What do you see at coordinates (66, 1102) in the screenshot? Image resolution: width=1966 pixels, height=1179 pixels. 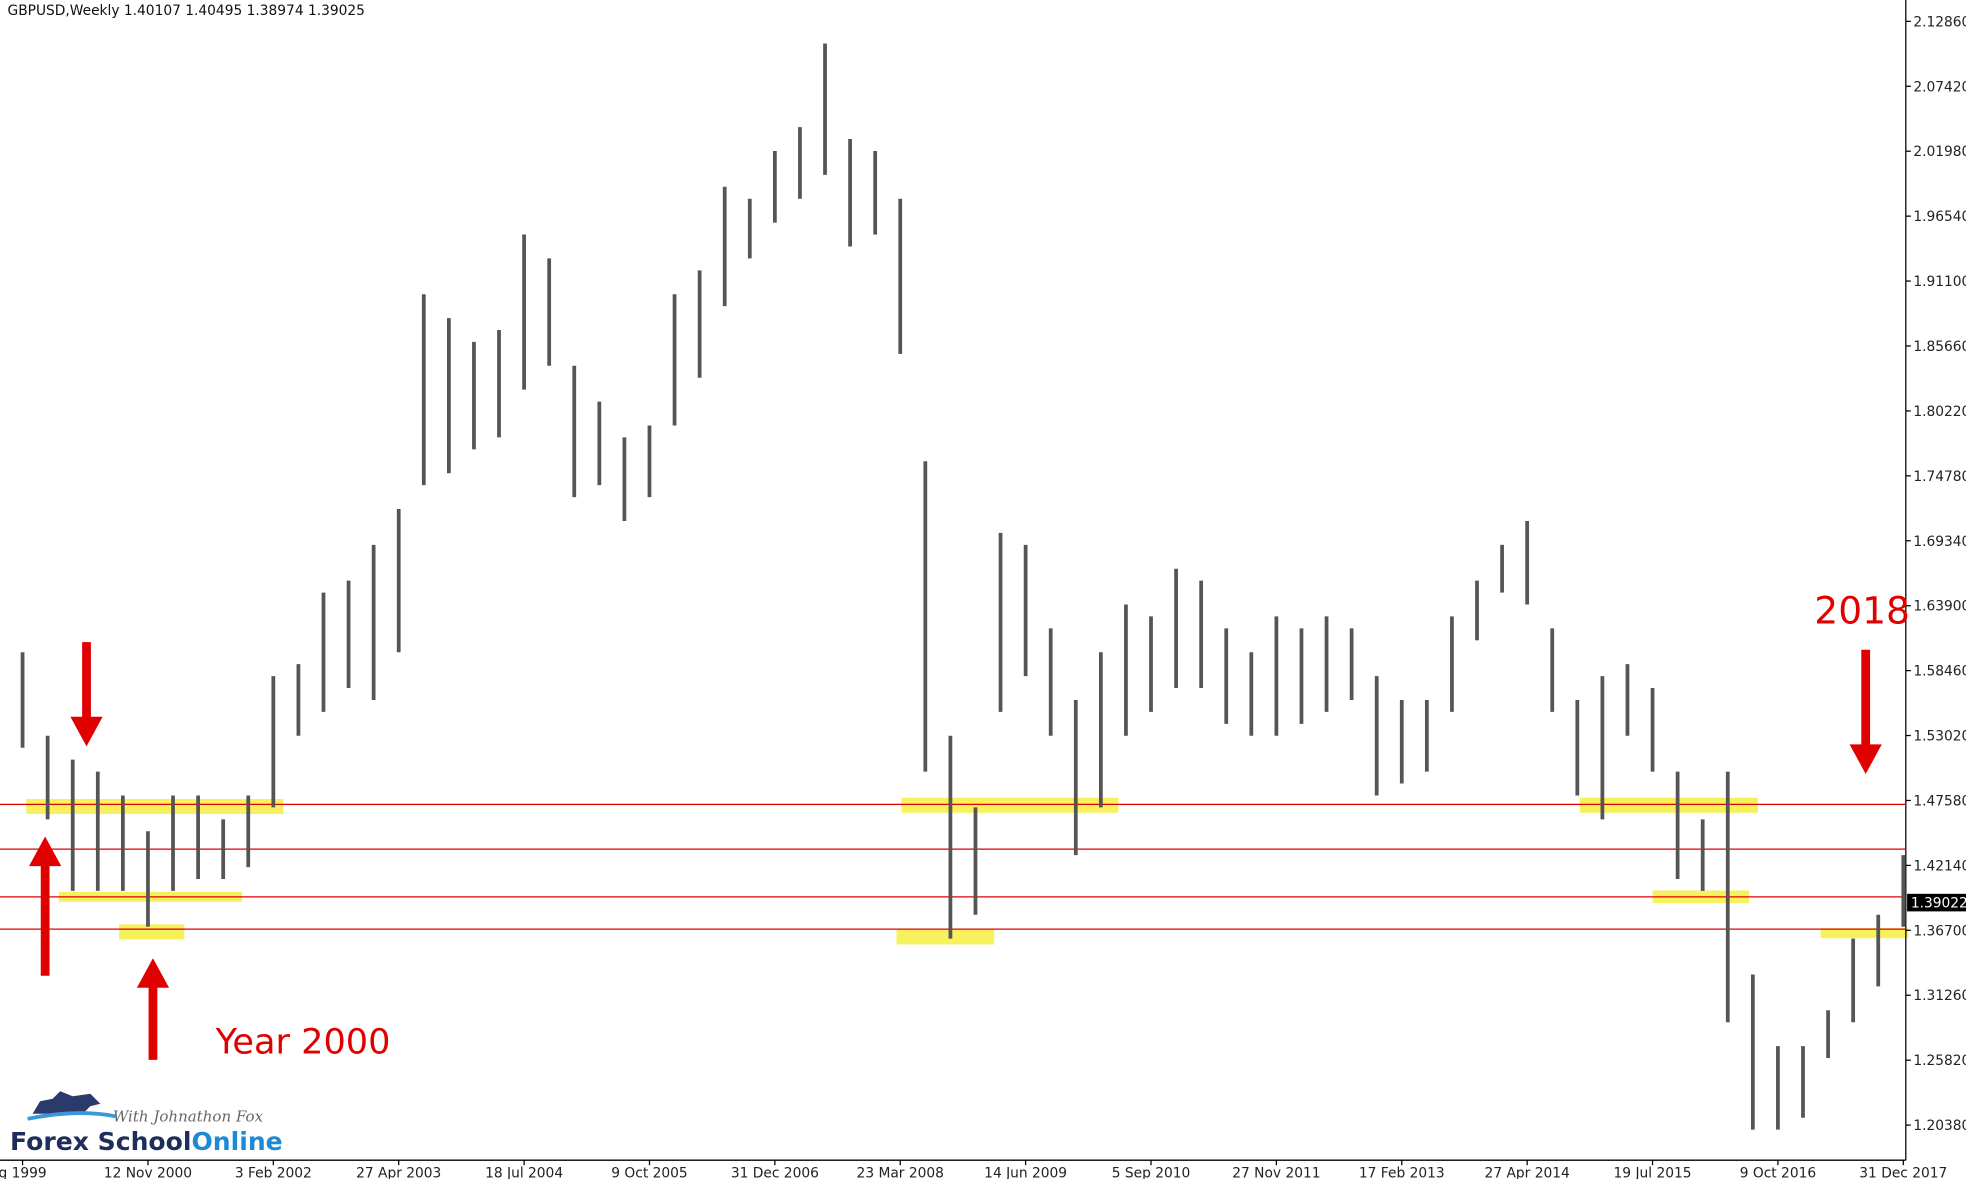 I see `logo-icon` at bounding box center [66, 1102].